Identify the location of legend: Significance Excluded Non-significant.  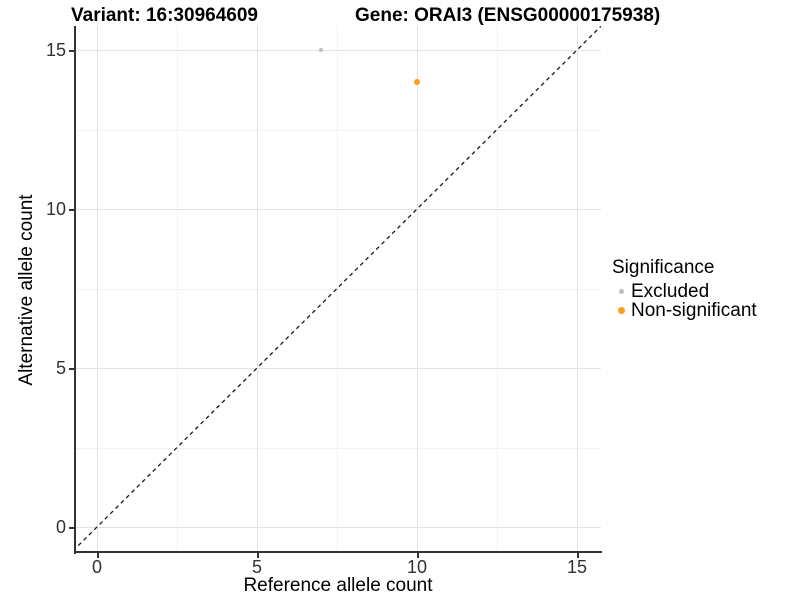
(684, 289).